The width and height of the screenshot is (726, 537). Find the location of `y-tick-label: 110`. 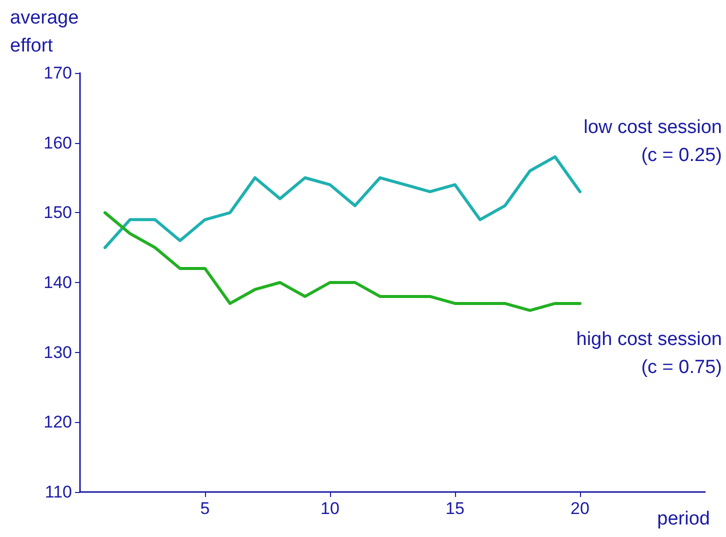

y-tick-label: 110 is located at coordinates (58, 492).